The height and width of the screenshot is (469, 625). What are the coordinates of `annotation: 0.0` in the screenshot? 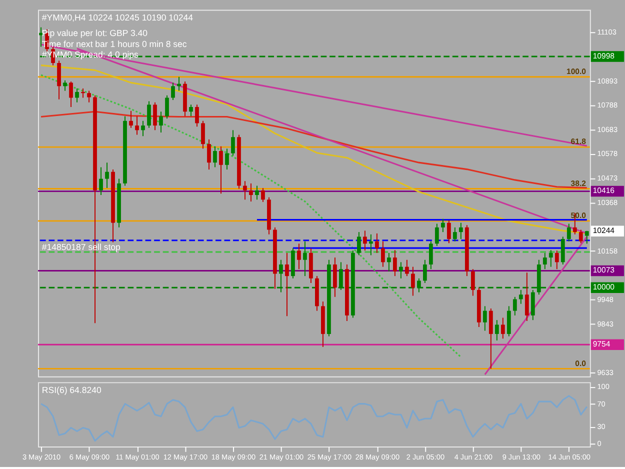 It's located at (581, 363).